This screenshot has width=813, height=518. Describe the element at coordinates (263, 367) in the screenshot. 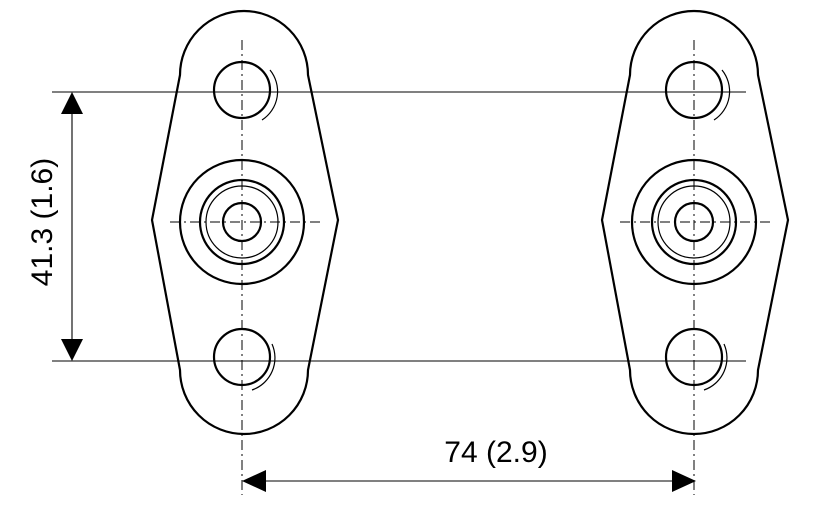

I see `left-bottom-hole-thread` at that location.